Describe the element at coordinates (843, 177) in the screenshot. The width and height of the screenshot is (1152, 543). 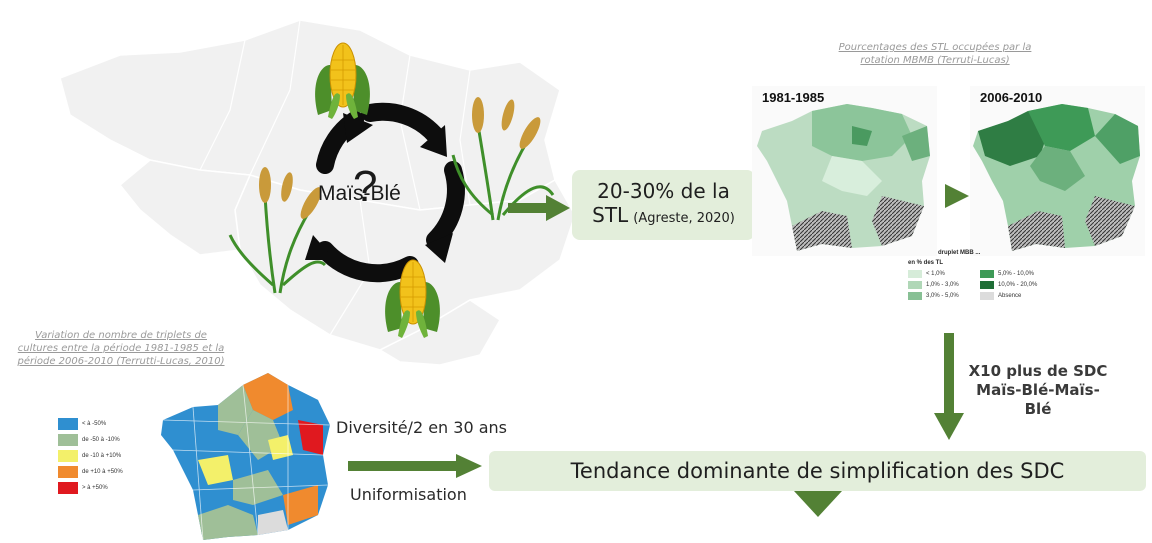
I see `france-map-1981` at that location.